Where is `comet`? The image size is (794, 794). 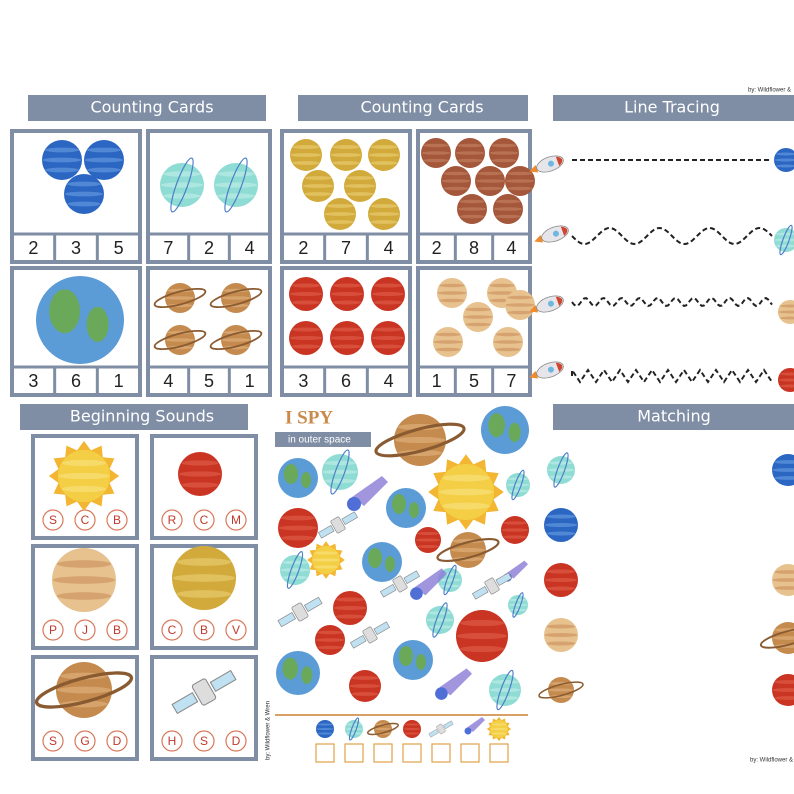 comet is located at coordinates (474, 726).